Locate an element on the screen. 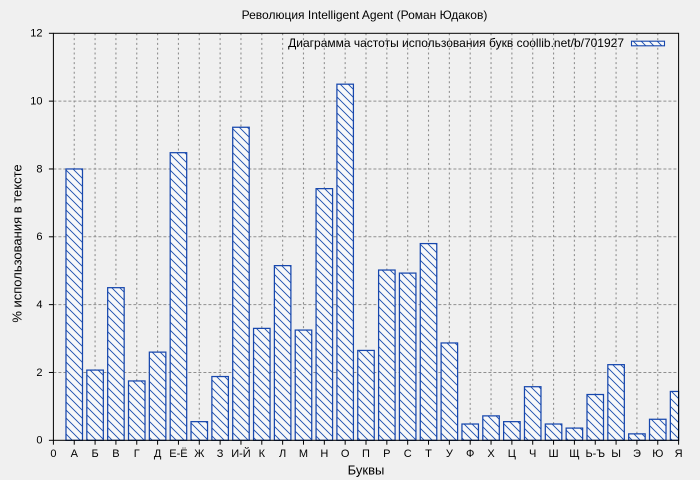  svg-text: 4 is located at coordinates (39, 305).